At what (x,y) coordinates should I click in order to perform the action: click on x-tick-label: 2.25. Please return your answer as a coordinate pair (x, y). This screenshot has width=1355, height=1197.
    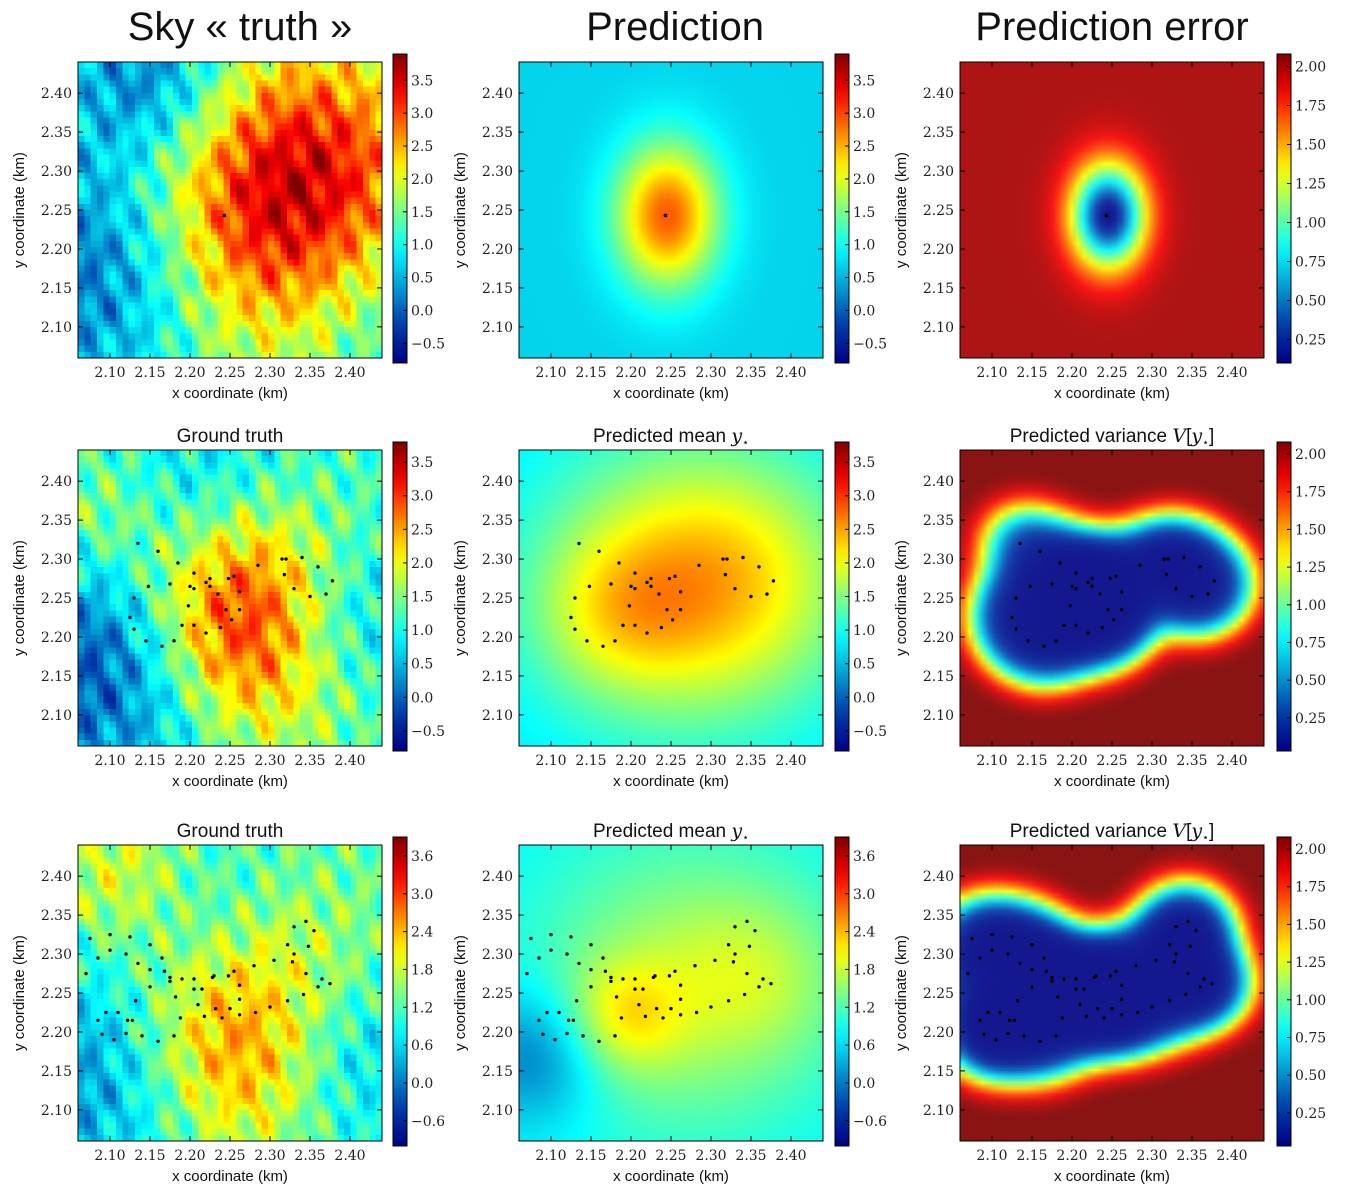
    Looking at the image, I should click on (229, 761).